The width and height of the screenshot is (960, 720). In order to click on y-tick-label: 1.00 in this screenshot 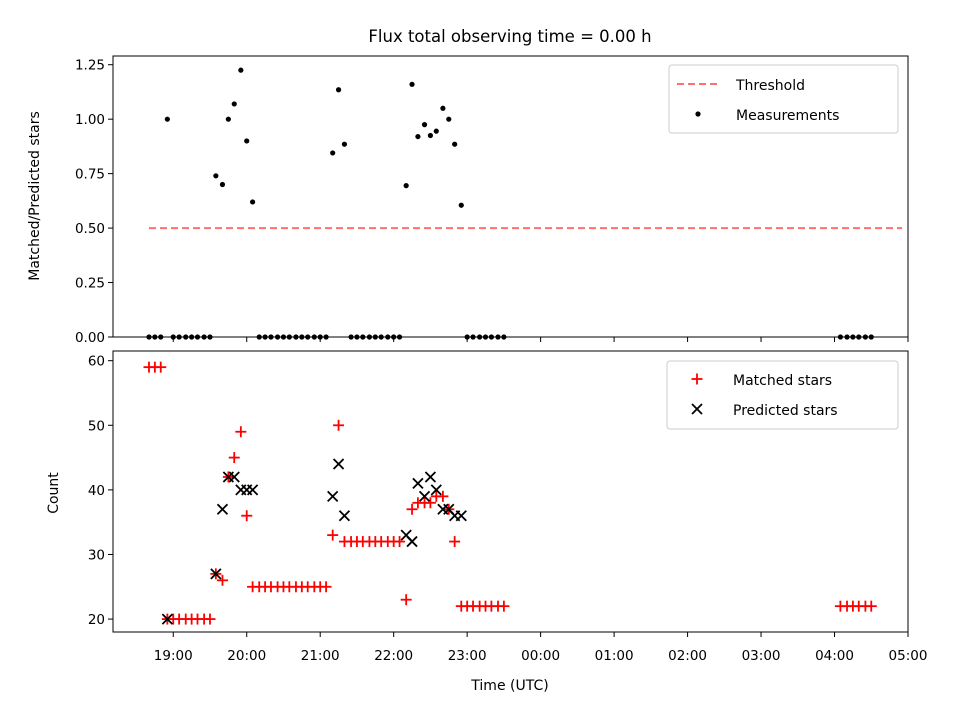, I will do `click(90, 120)`.